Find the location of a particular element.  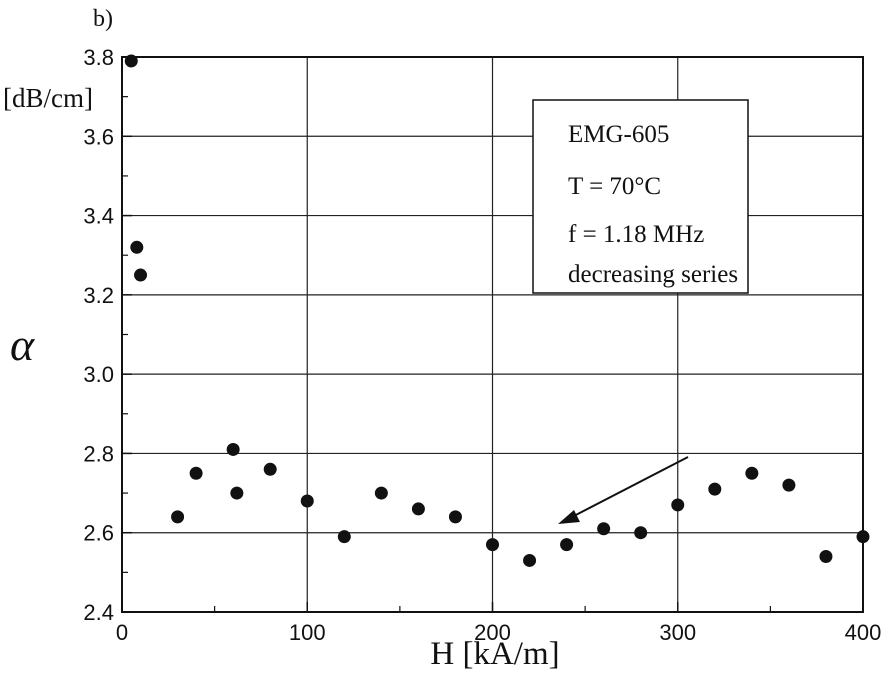

x-tick-label: 100 is located at coordinates (307, 632).